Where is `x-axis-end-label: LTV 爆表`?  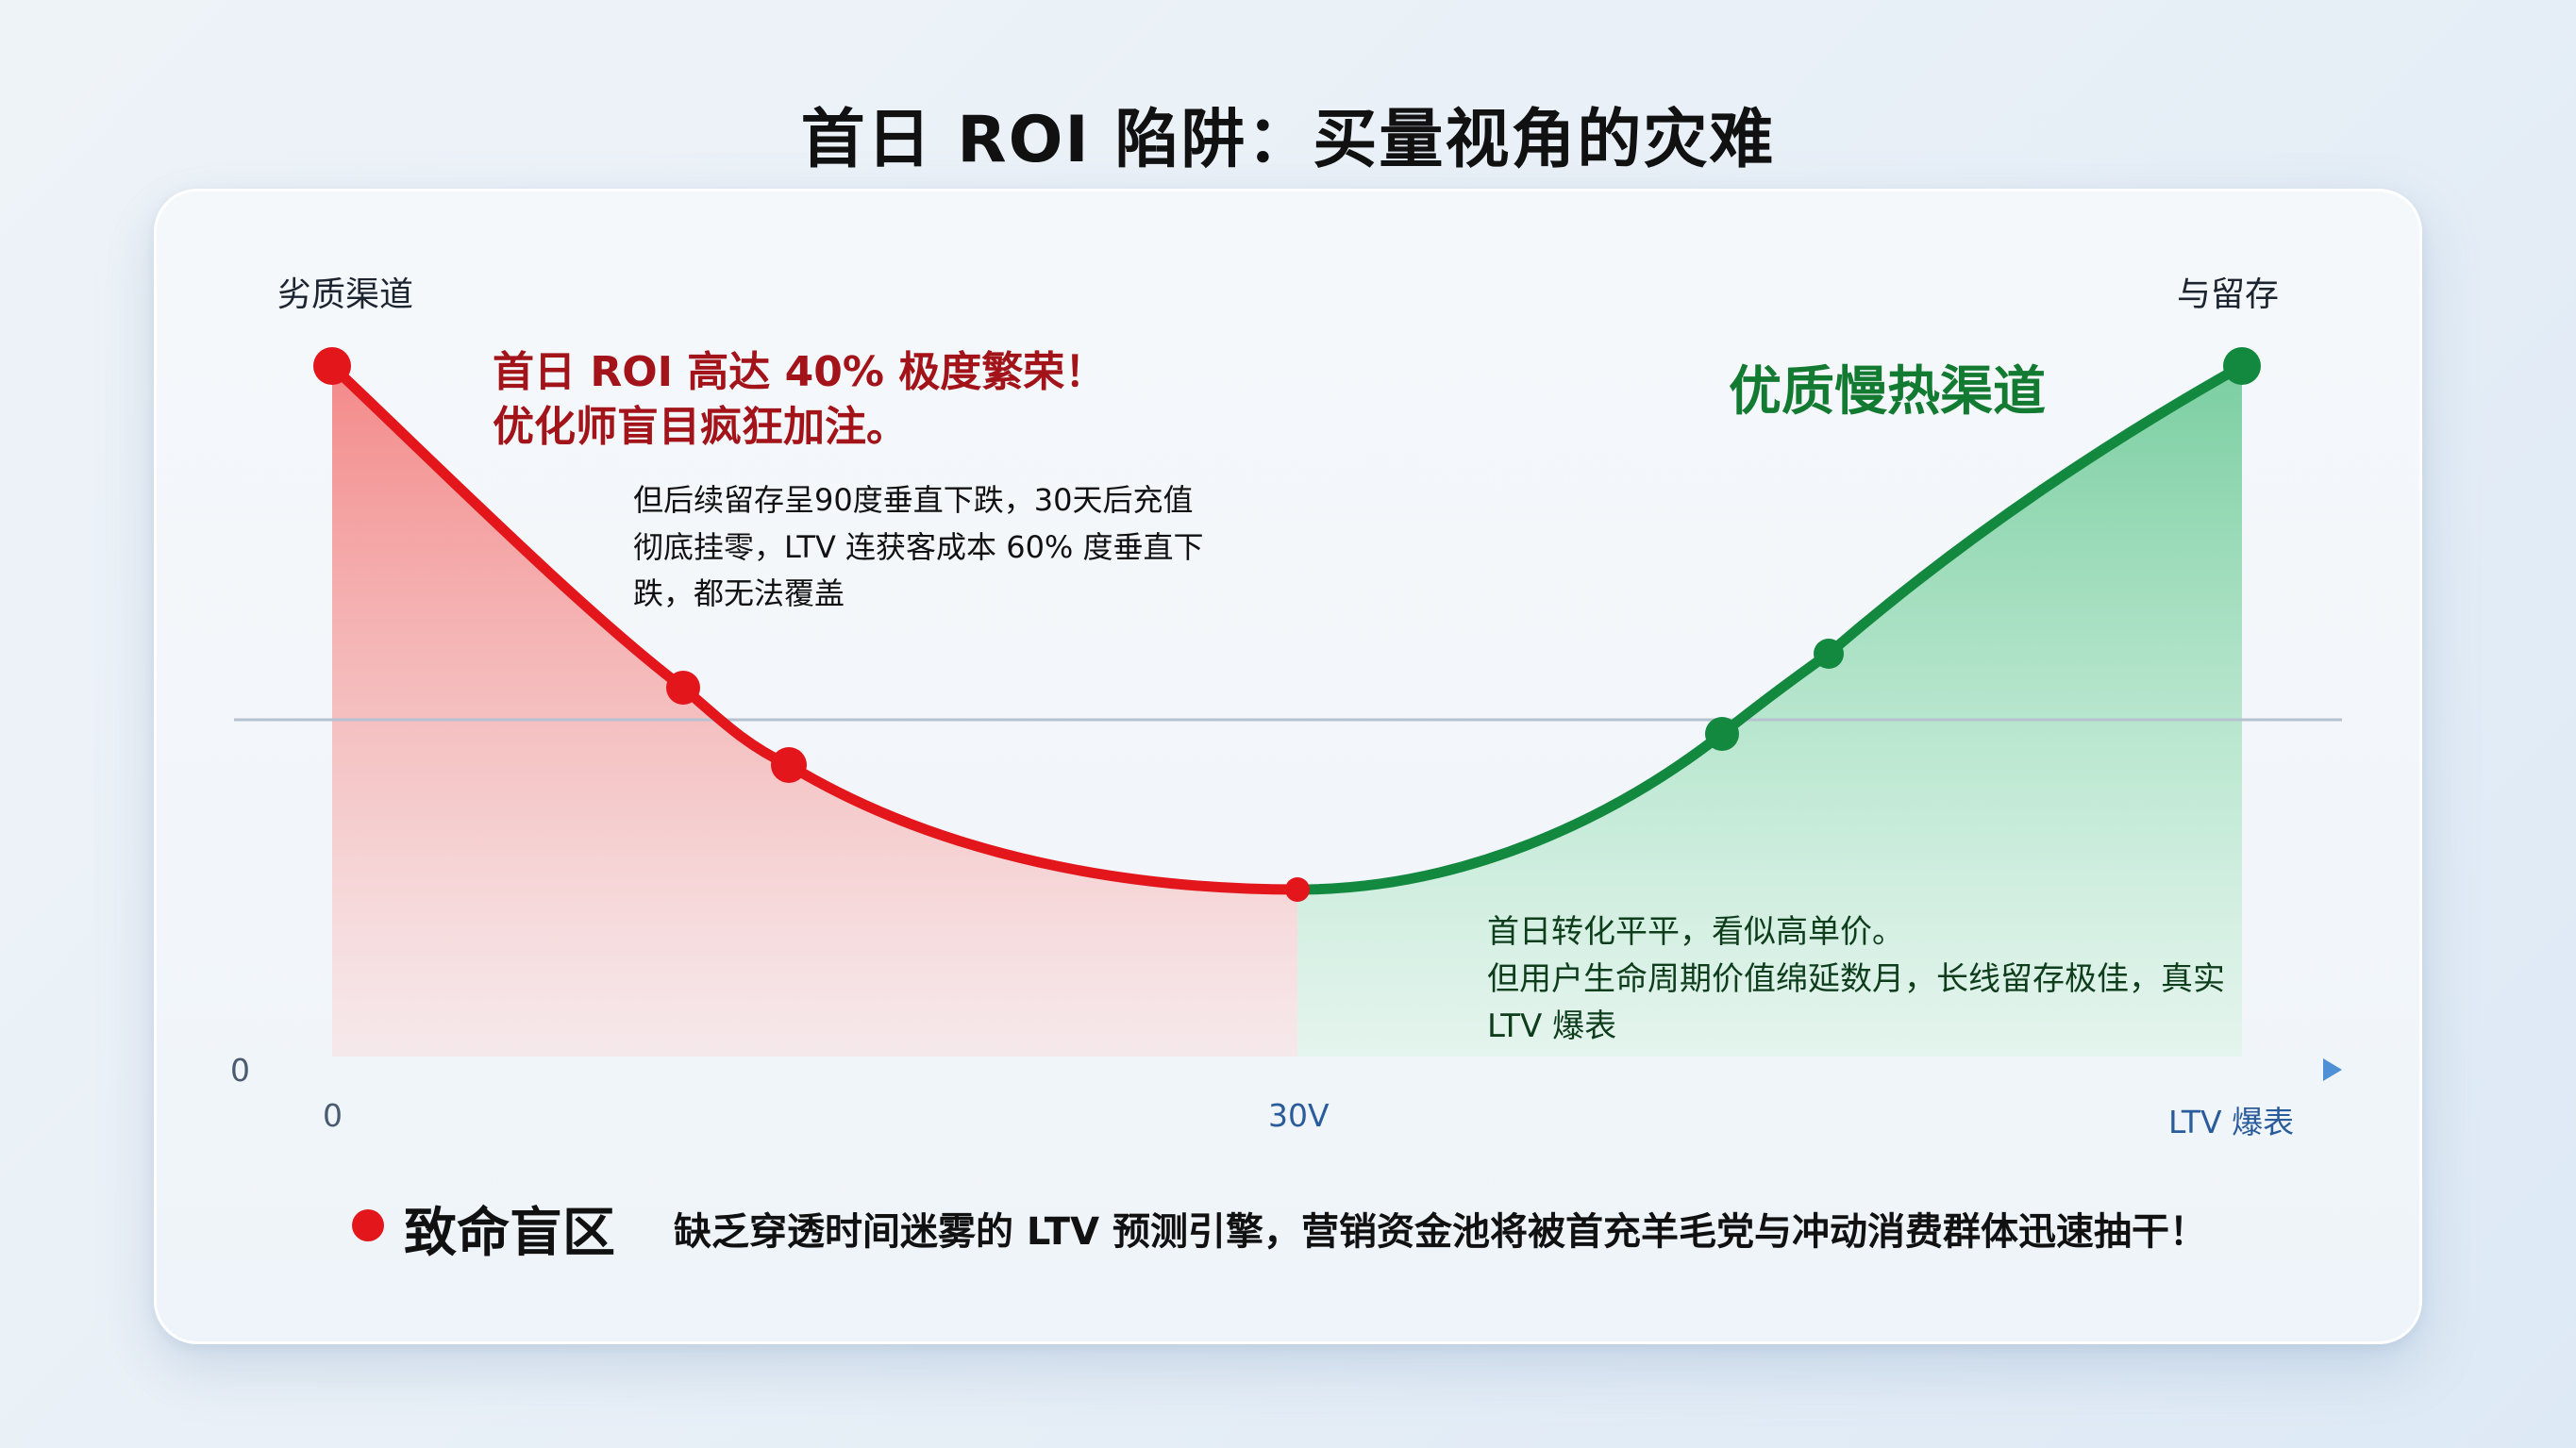 x-axis-end-label: LTV 爆表 is located at coordinates (2231, 1122).